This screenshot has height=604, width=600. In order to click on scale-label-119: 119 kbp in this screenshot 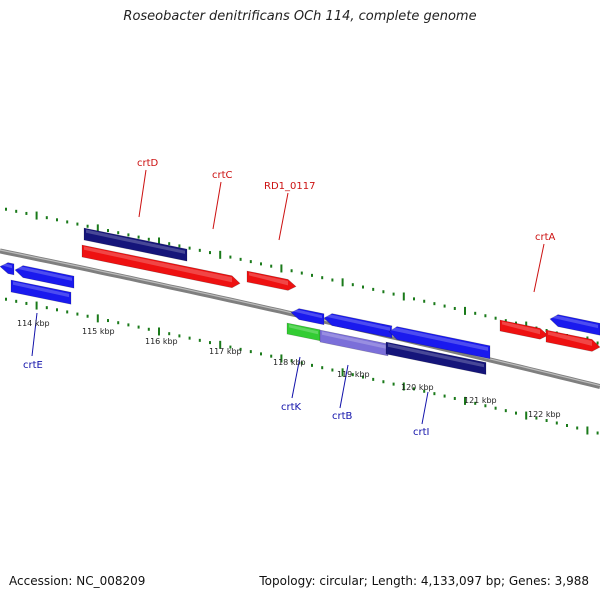, I will do `click(353, 374)`.